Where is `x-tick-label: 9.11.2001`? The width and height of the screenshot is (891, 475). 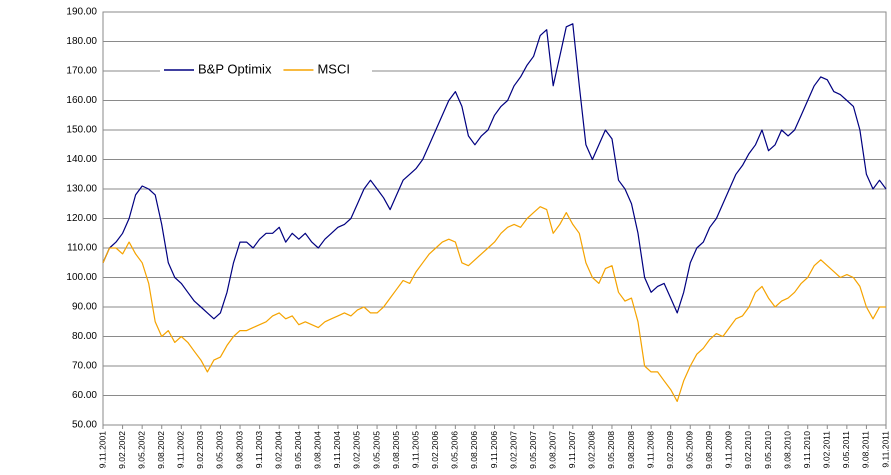 x-tick-label: 9.11.2001 is located at coordinates (102, 449).